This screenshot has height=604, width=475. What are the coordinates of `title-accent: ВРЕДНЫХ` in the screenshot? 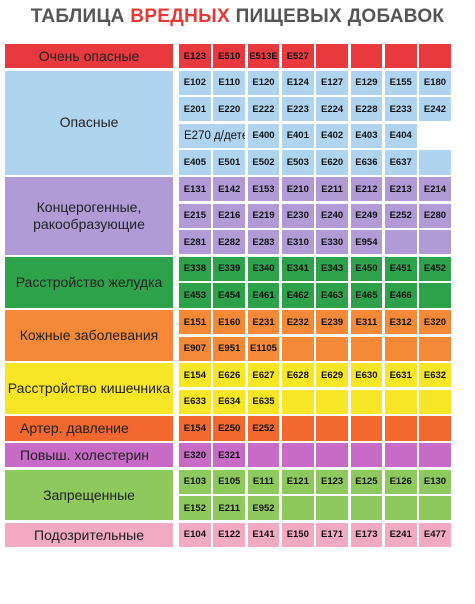 It's located at (180, 16).